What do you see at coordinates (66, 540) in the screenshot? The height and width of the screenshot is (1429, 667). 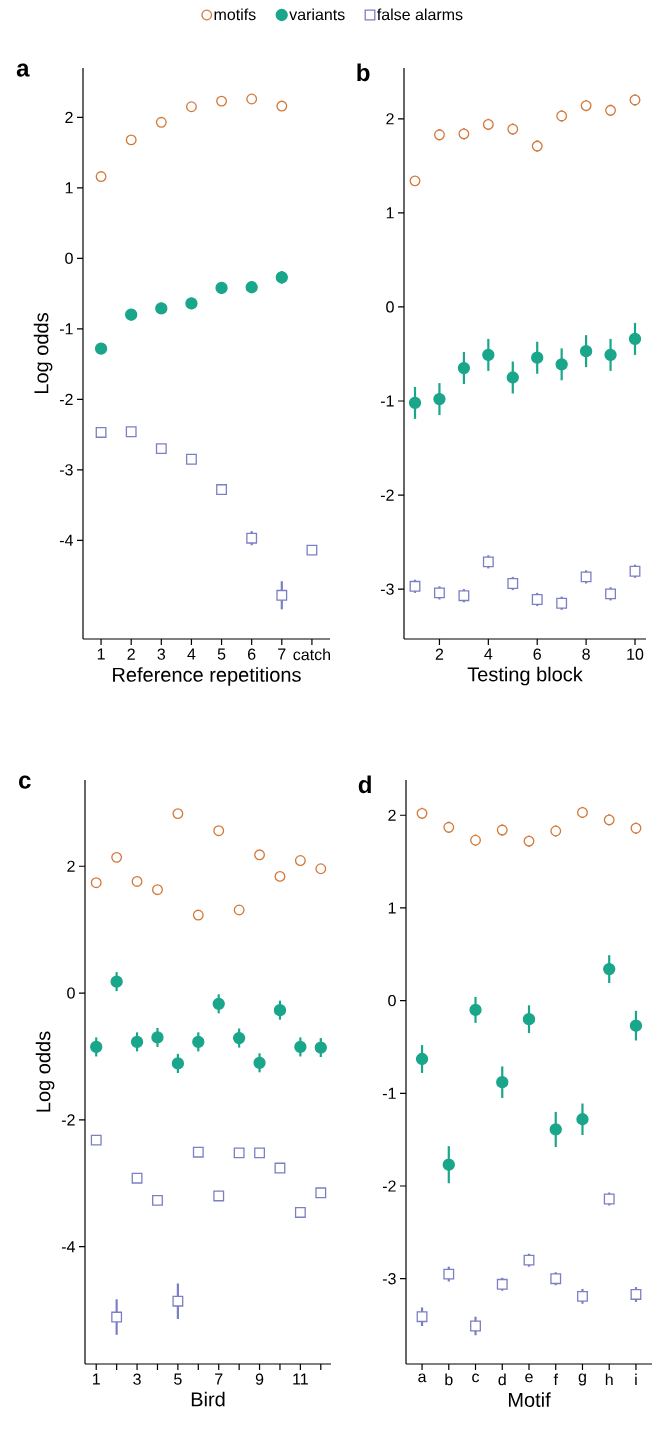 I see `y-tick-label: -4` at bounding box center [66, 540].